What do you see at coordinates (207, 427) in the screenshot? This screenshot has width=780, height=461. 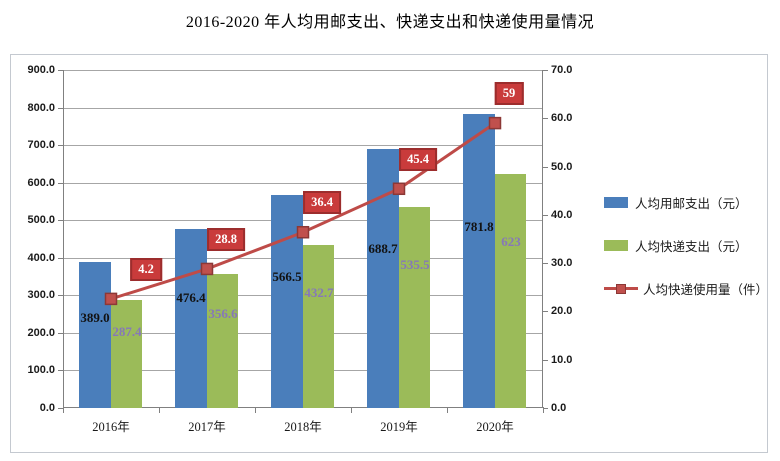 I see `x-axis-category-label: 2017年` at bounding box center [207, 427].